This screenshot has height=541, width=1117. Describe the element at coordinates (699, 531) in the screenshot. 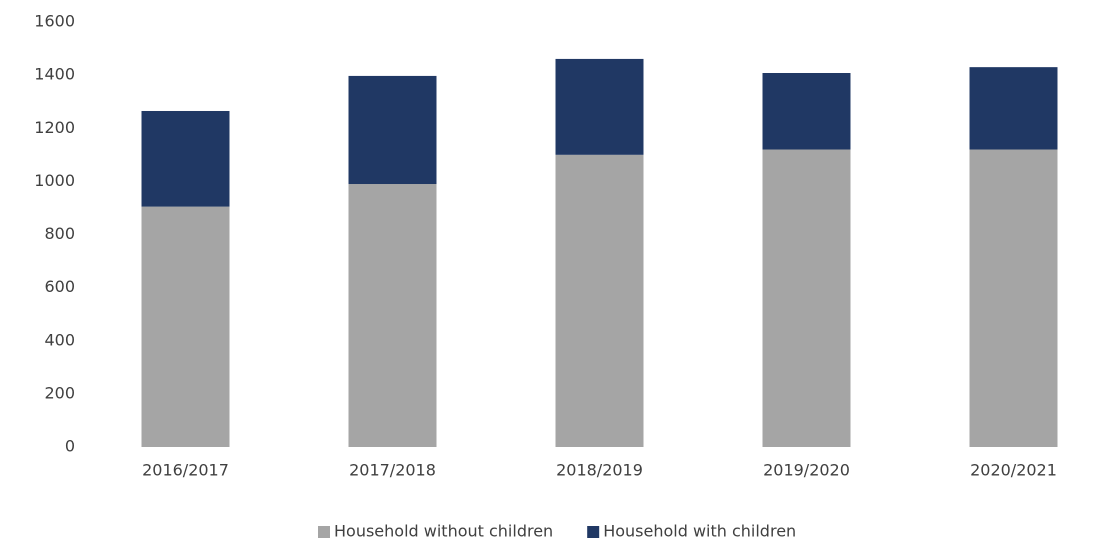

I see `legend-label: Household with children` at that location.